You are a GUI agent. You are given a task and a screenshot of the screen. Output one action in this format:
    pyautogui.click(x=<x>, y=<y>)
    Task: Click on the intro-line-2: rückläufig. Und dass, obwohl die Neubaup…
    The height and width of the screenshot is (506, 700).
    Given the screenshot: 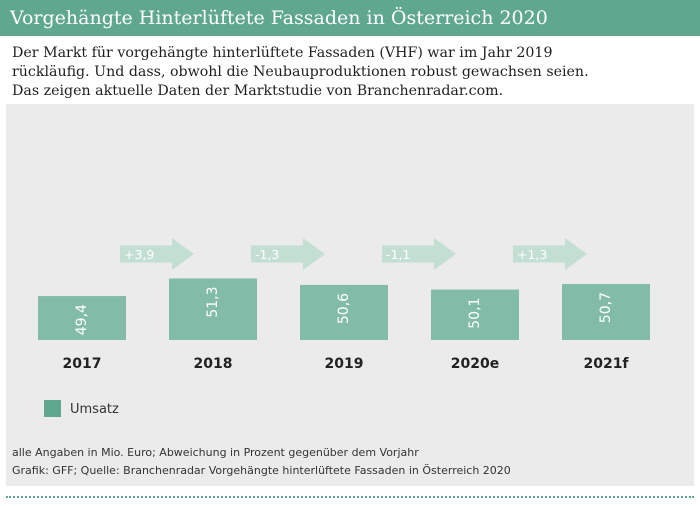 What is the action you would take?
    pyautogui.click(x=300, y=72)
    